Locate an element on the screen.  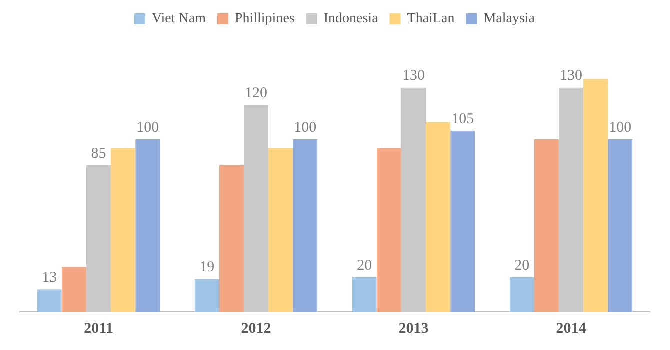
legend-label: Malaysia is located at coordinates (510, 19).